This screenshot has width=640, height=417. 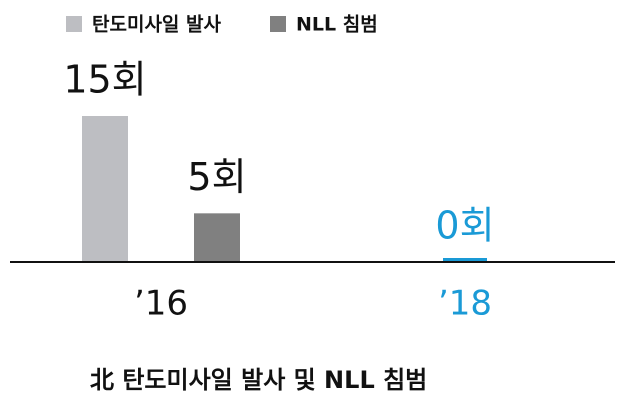 I want to click on value-label: 5회, so click(x=216, y=177).